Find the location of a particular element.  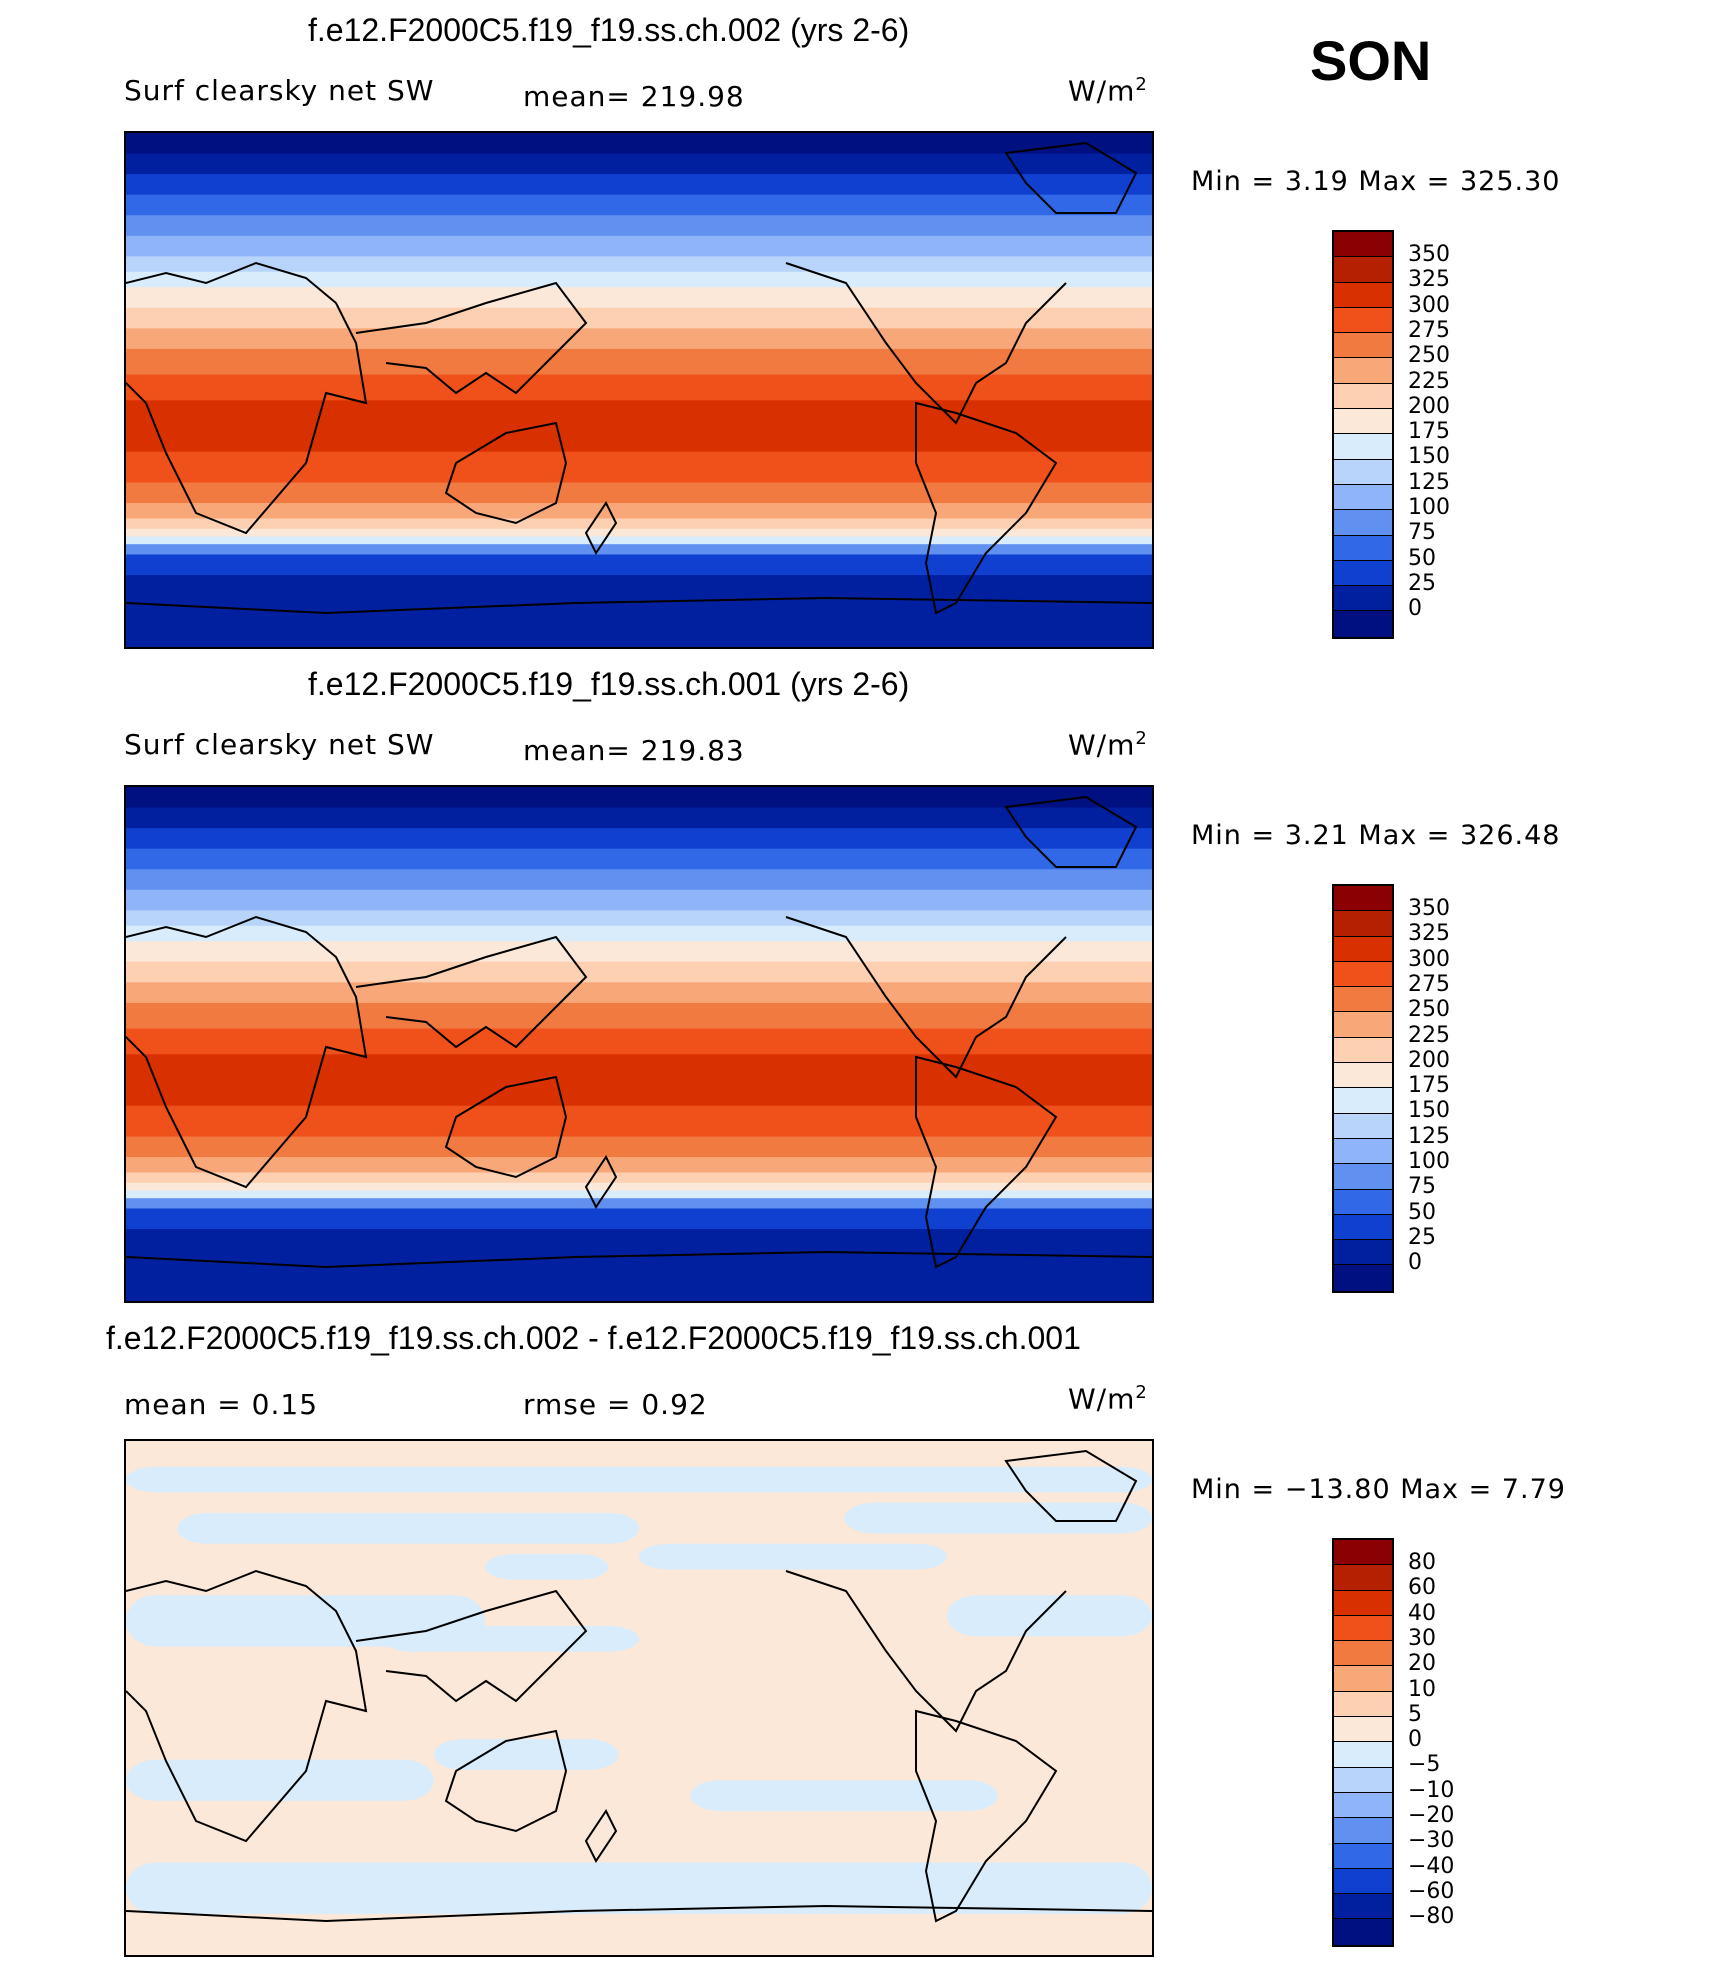

colorbar-tick-label: 125 is located at coordinates (1429, 1136).